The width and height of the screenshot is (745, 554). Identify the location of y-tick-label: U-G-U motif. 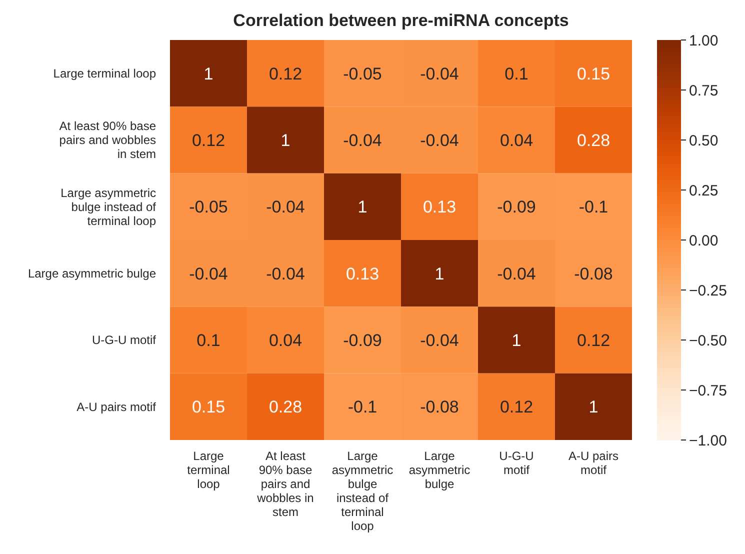
(124, 340).